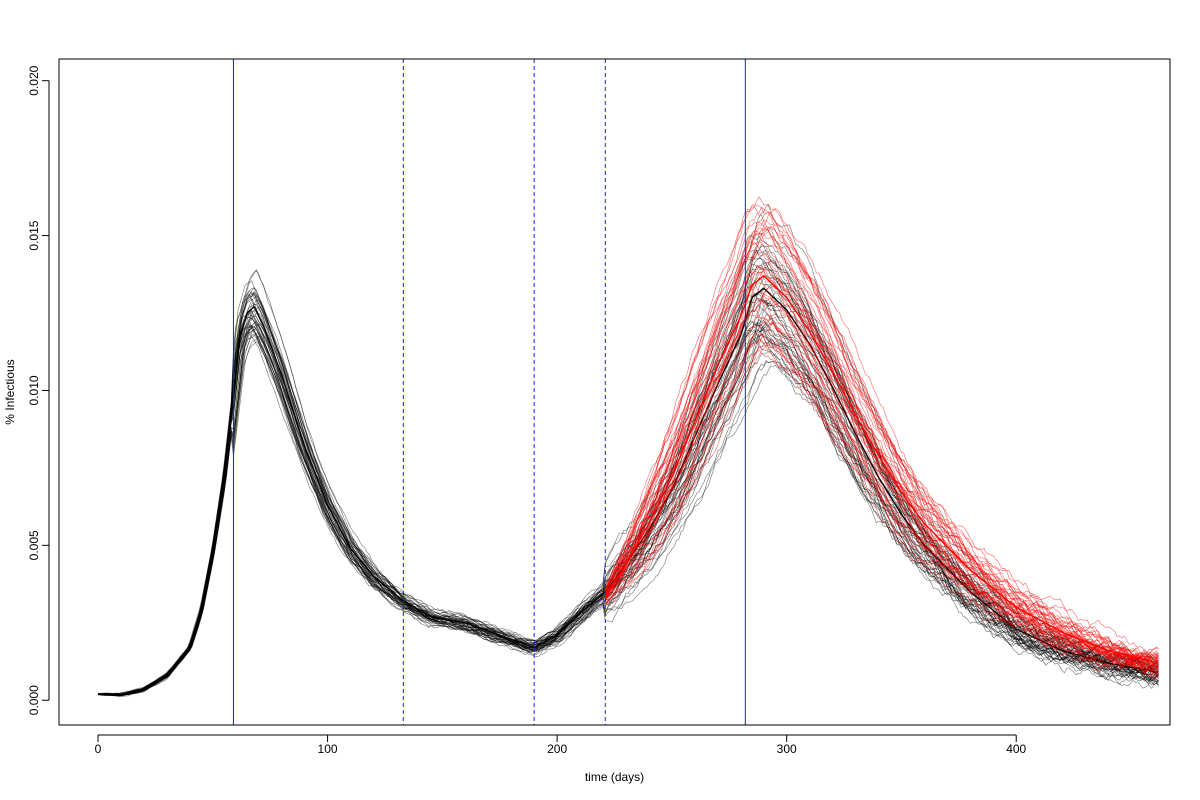 This screenshot has height=800, width=1200. What do you see at coordinates (10, 391) in the screenshot?
I see `y-axis-title: % Infectious` at bounding box center [10, 391].